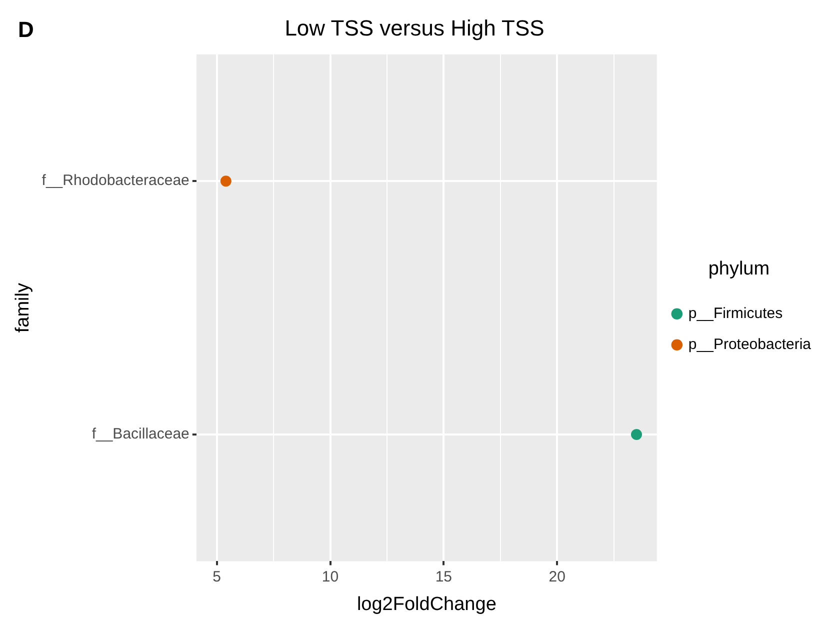 This screenshot has height=632, width=834. I want to click on legend-title: phylum, so click(739, 269).